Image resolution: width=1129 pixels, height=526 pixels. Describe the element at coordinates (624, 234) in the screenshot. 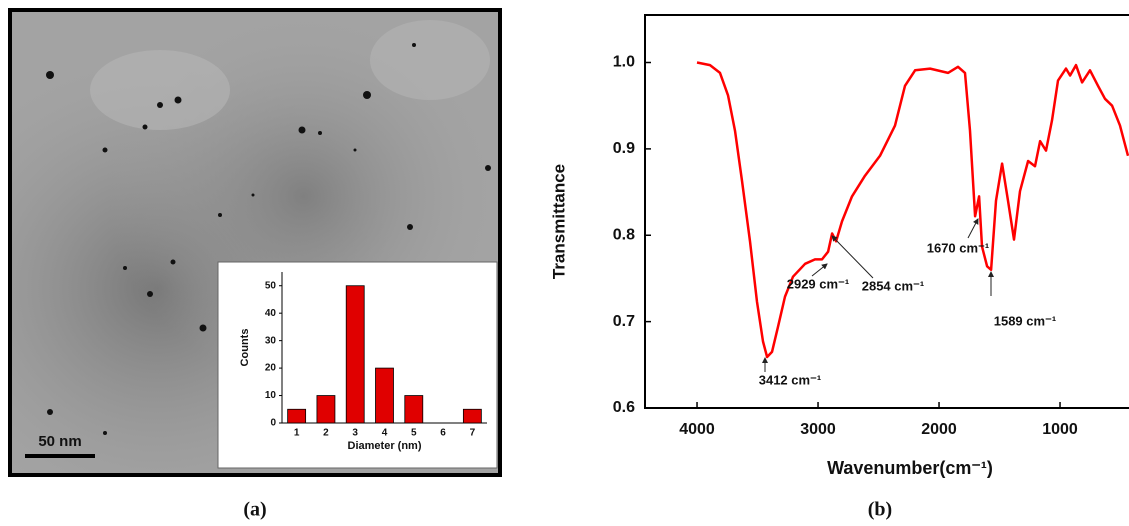

I see `y-tick-label: 0.8` at that location.